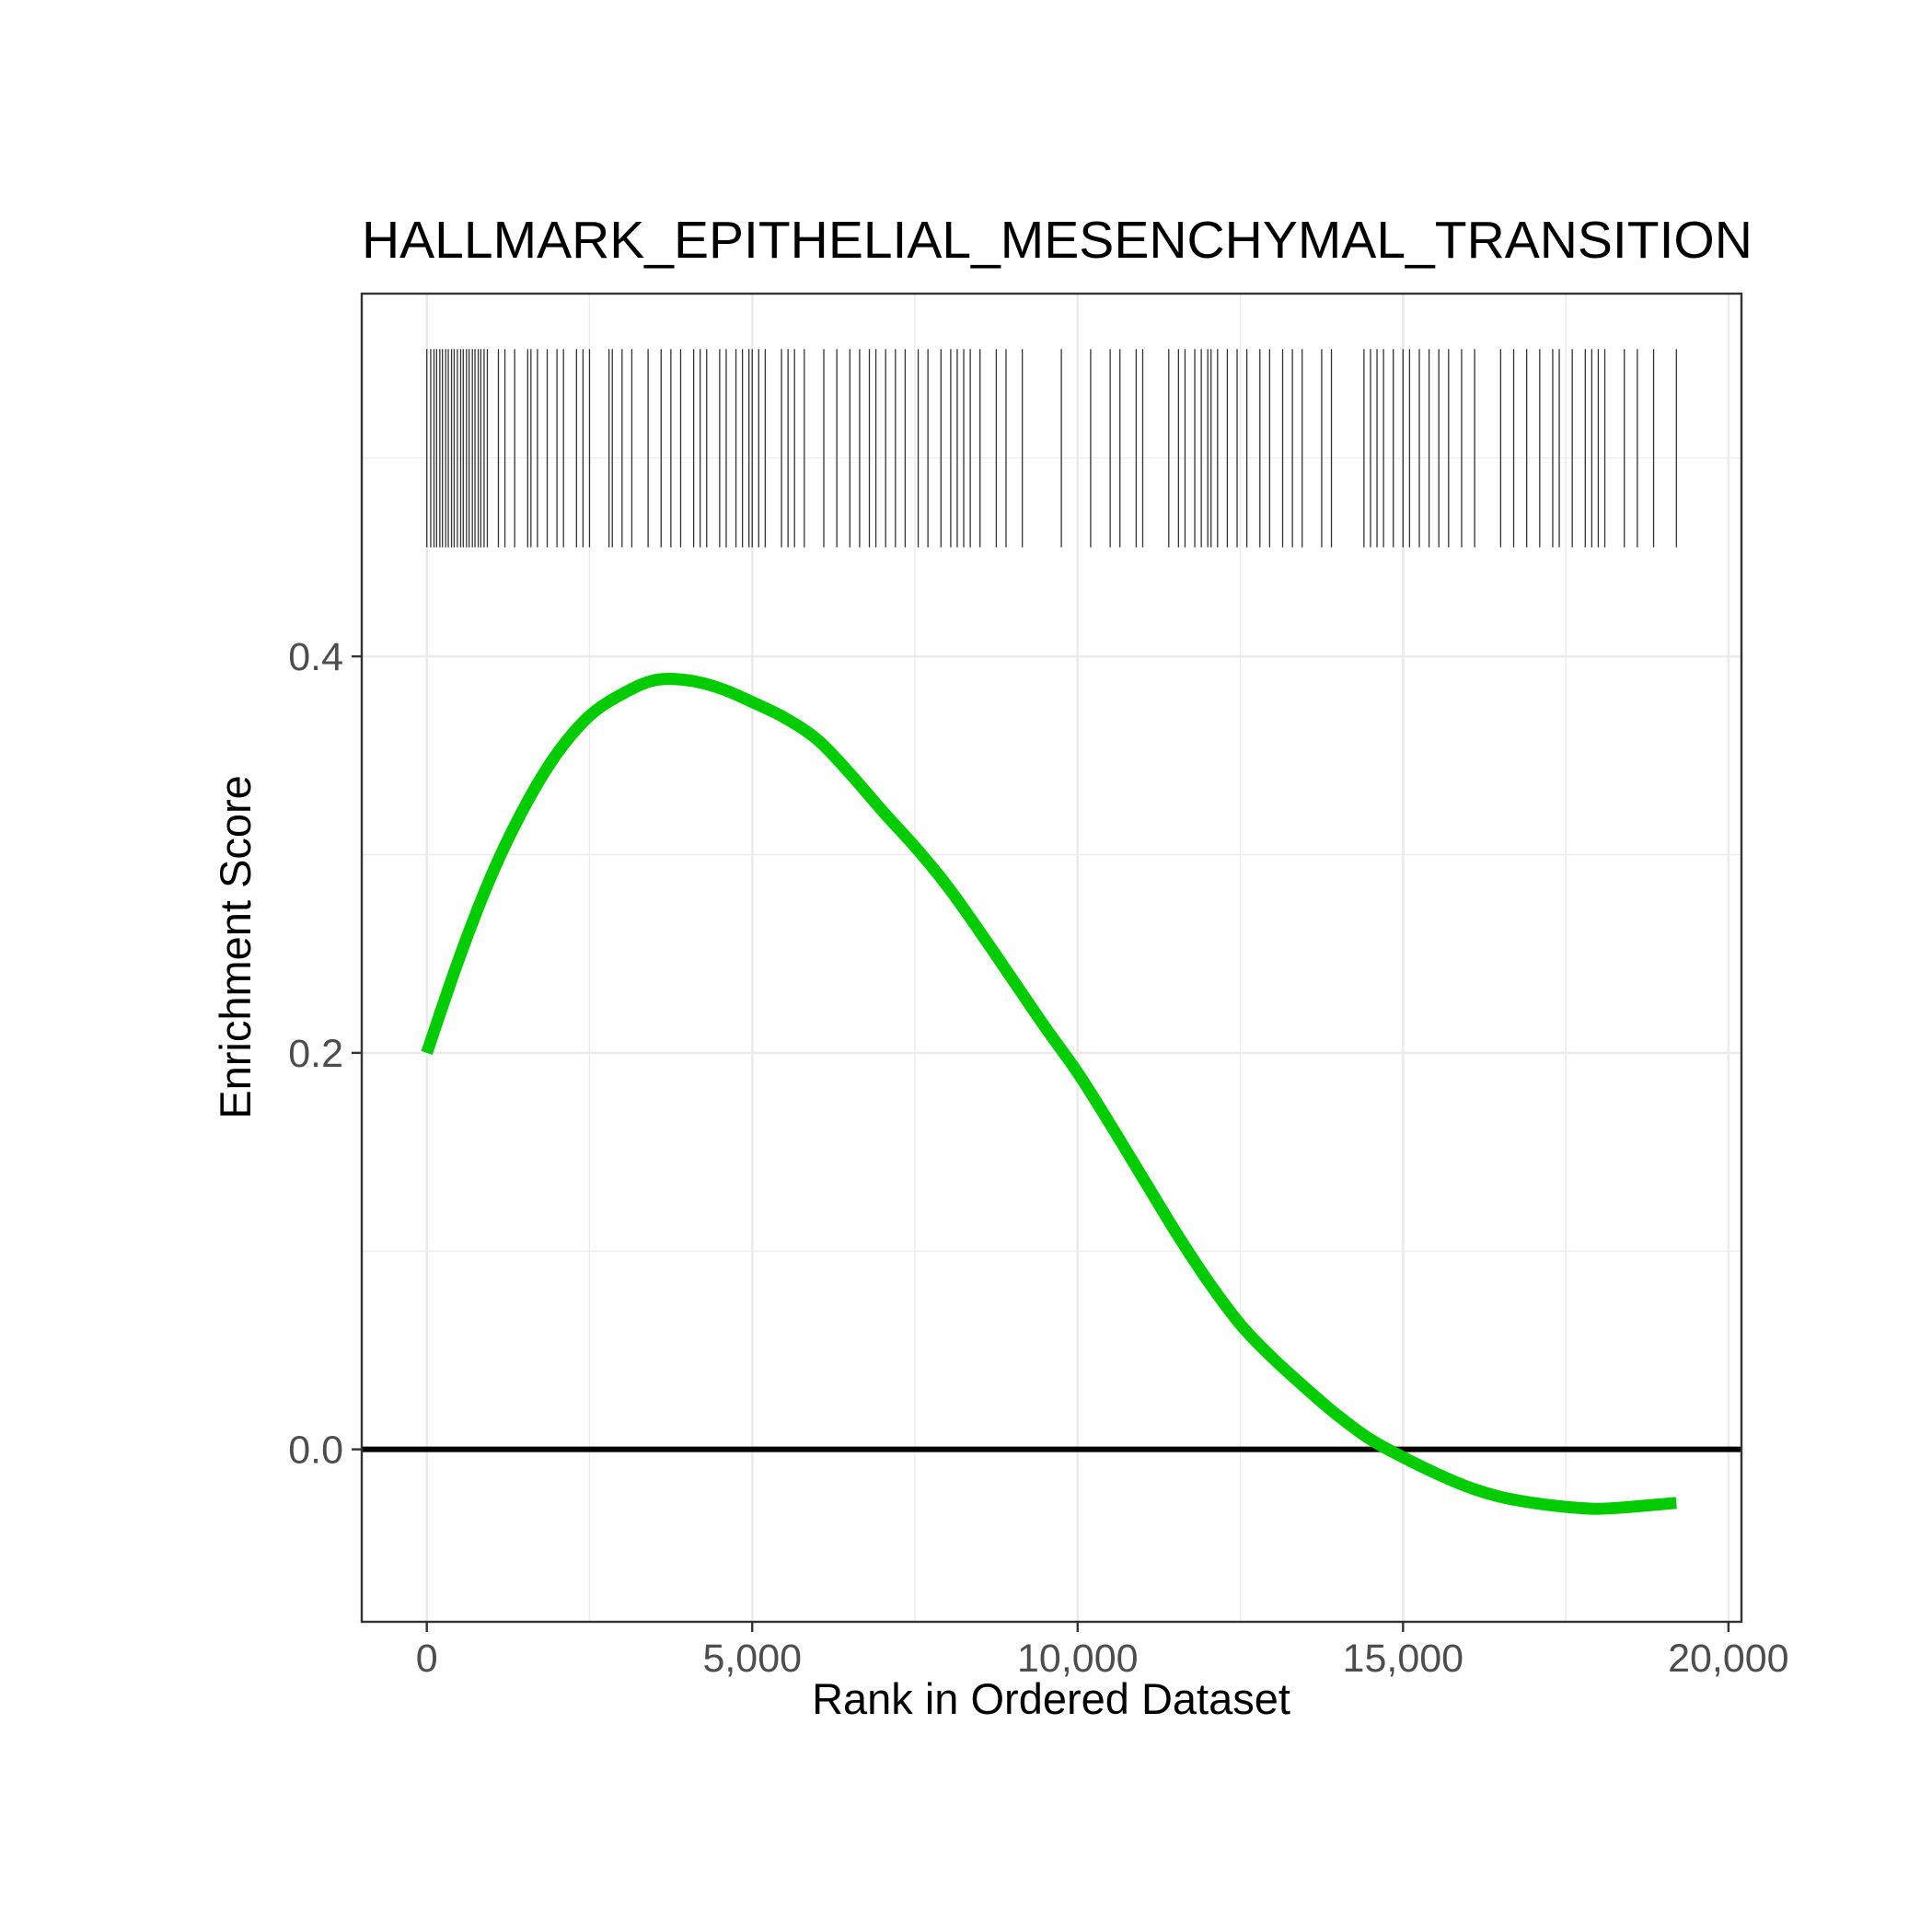  What do you see at coordinates (316, 1054) in the screenshot?
I see `y-tick-label: 0.2` at bounding box center [316, 1054].